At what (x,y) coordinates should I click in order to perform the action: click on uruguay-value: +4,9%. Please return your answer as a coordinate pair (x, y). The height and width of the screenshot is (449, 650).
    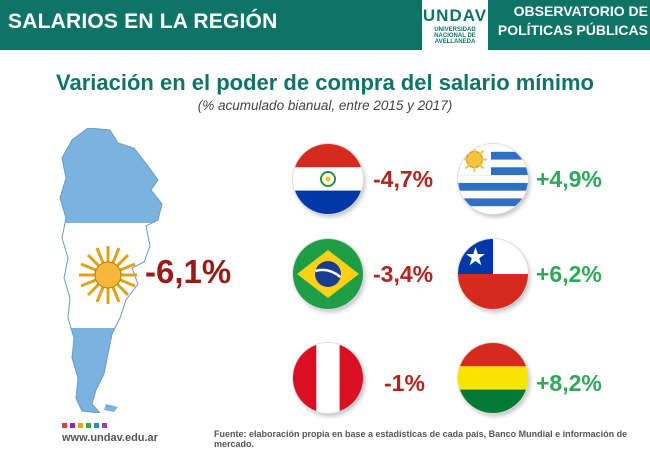
    Looking at the image, I should click on (569, 179).